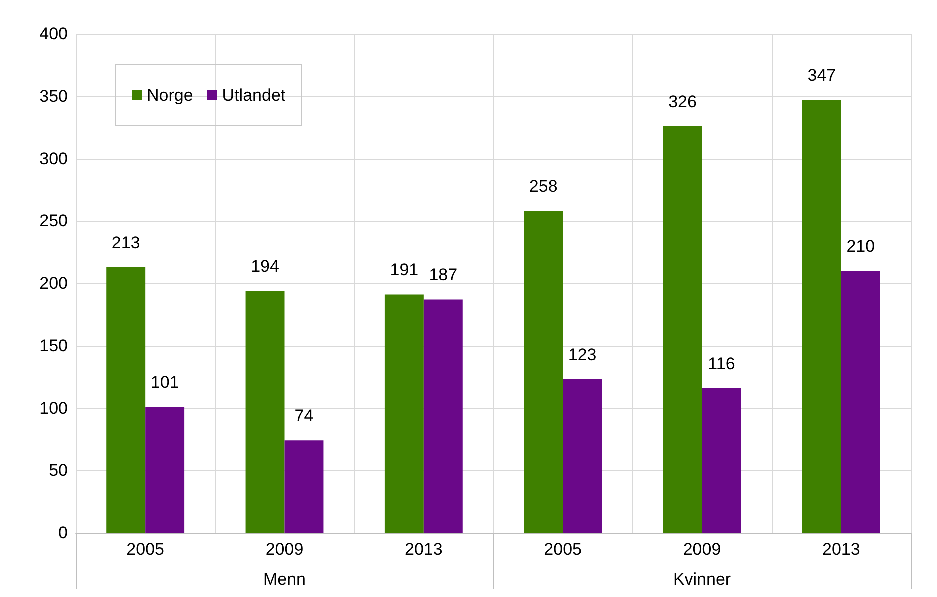  What do you see at coordinates (54, 283) in the screenshot?
I see `y-tick-label: 200` at bounding box center [54, 283].